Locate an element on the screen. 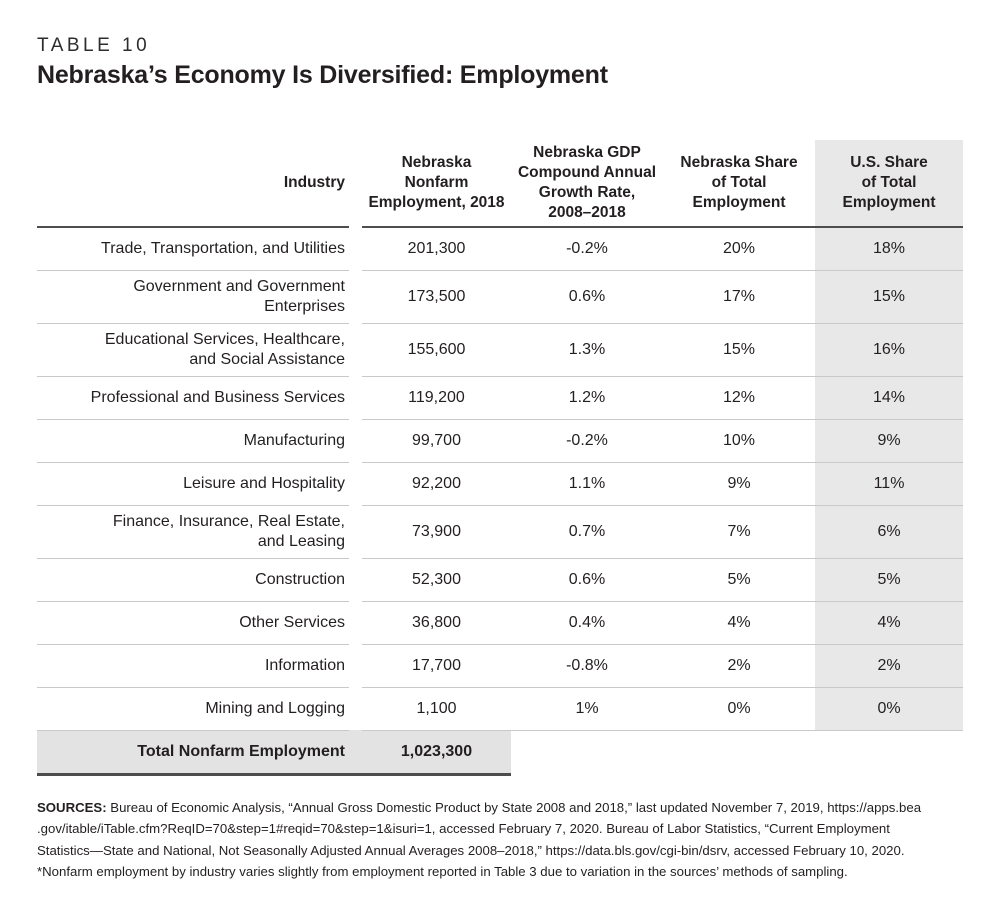 This screenshot has width=1000, height=903. employment-cell: 201,300 is located at coordinates (436, 249).